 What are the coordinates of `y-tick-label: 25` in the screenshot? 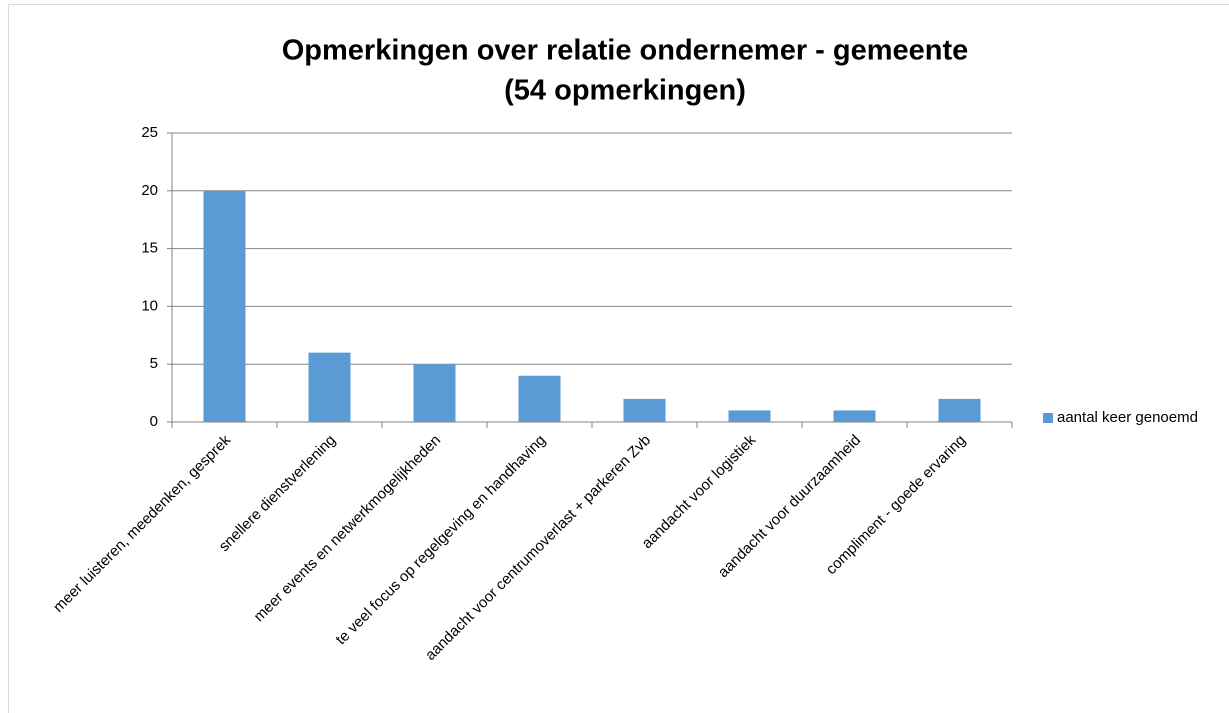 It's located at (149, 132).